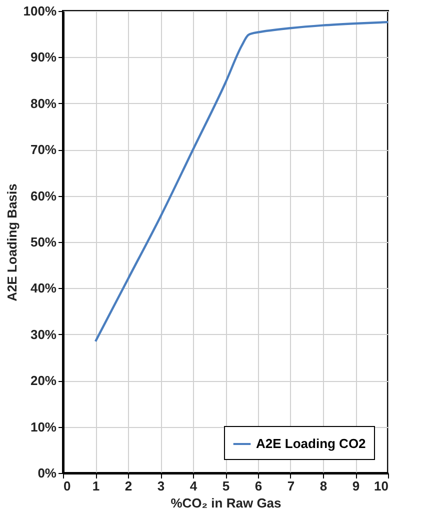  I want to click on y-tick-label: 20%, so click(43, 380).